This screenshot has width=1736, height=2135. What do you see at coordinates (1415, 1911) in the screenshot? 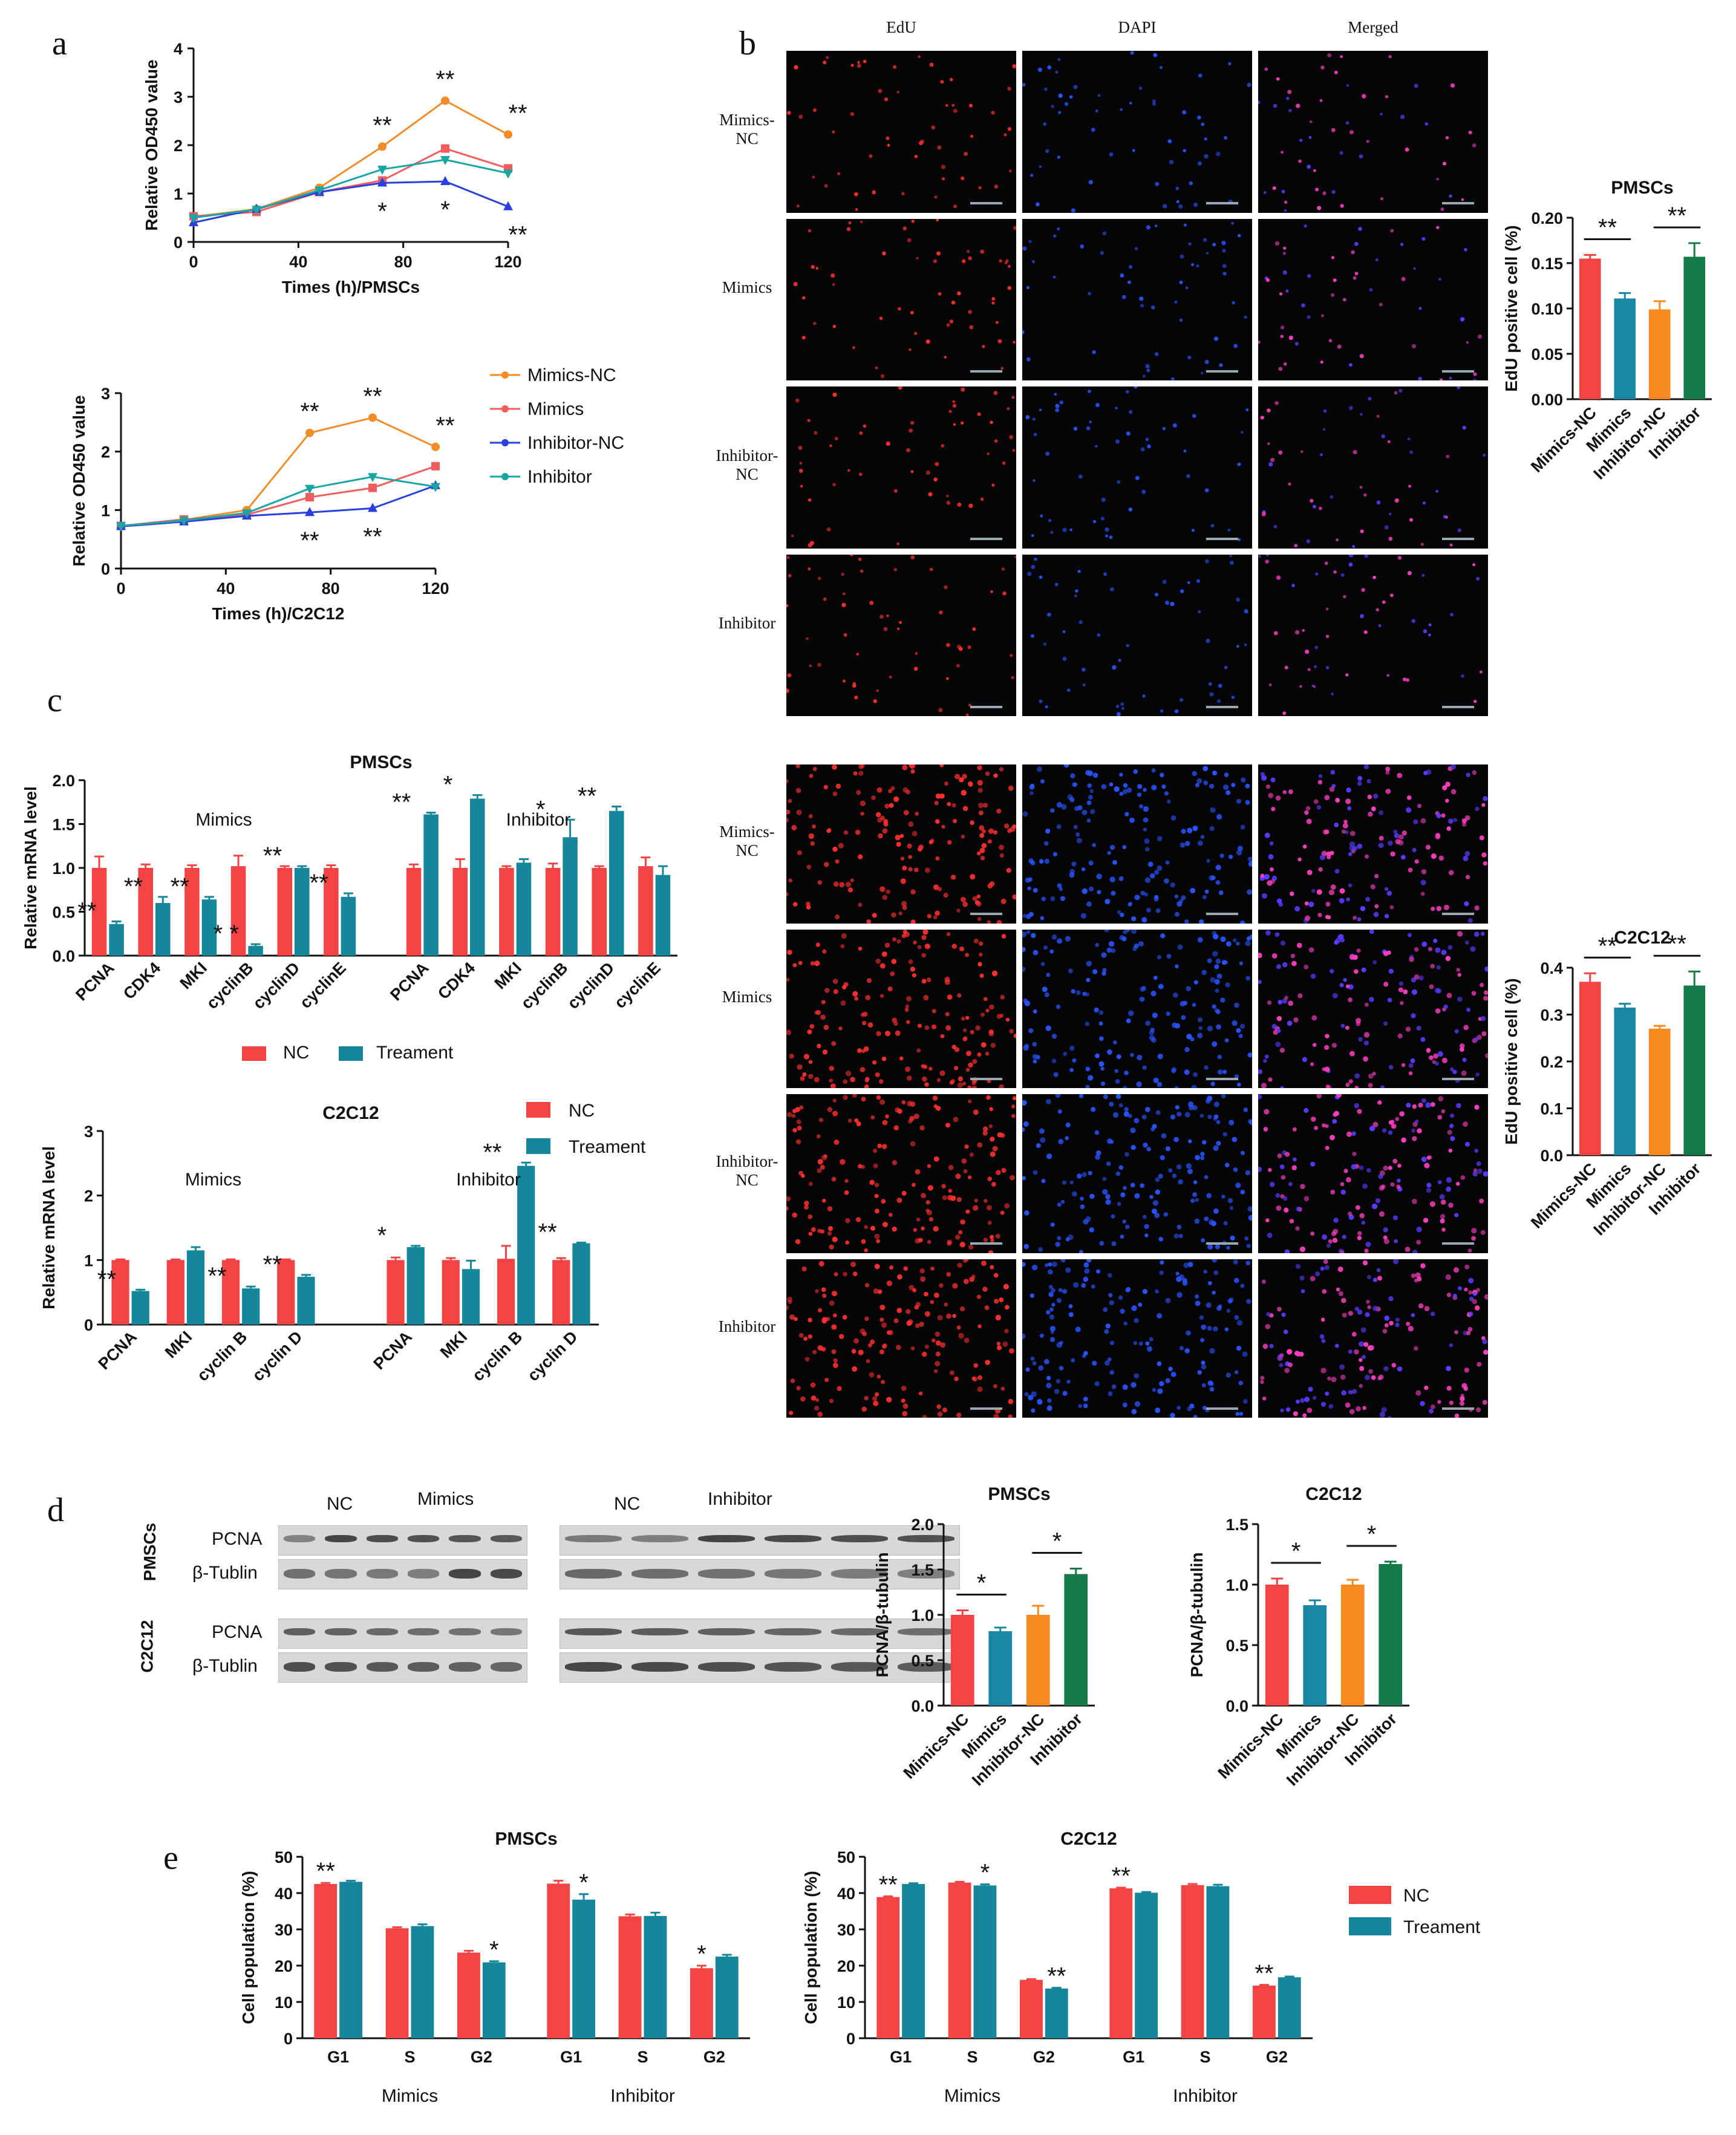
I see `legend-e: NC Treament` at bounding box center [1415, 1911].